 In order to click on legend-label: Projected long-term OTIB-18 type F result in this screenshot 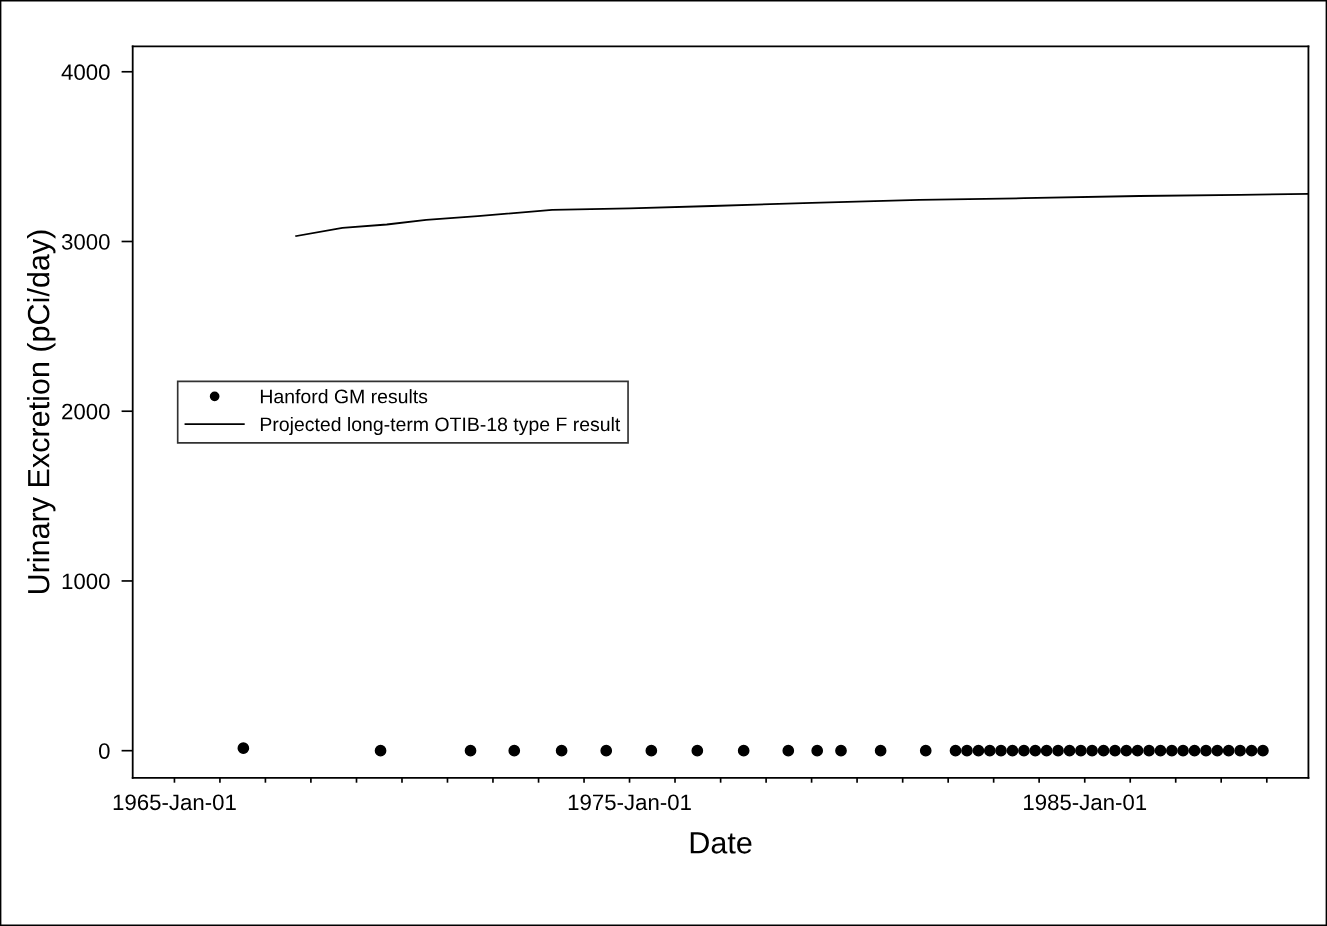, I will do `click(440, 426)`.